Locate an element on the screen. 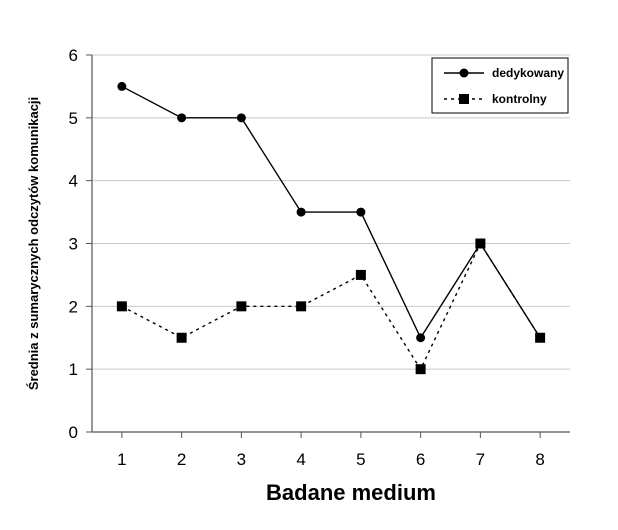 This screenshot has width=618, height=530. x-tick-label: 5 is located at coordinates (360, 459).